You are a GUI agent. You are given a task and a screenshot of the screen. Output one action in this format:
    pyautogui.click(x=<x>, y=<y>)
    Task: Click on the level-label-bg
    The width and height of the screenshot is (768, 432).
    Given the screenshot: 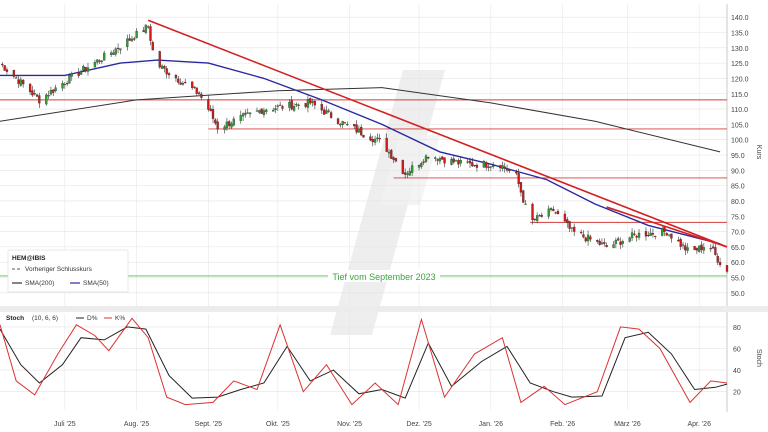 What is the action you would take?
    pyautogui.click(x=384, y=276)
    